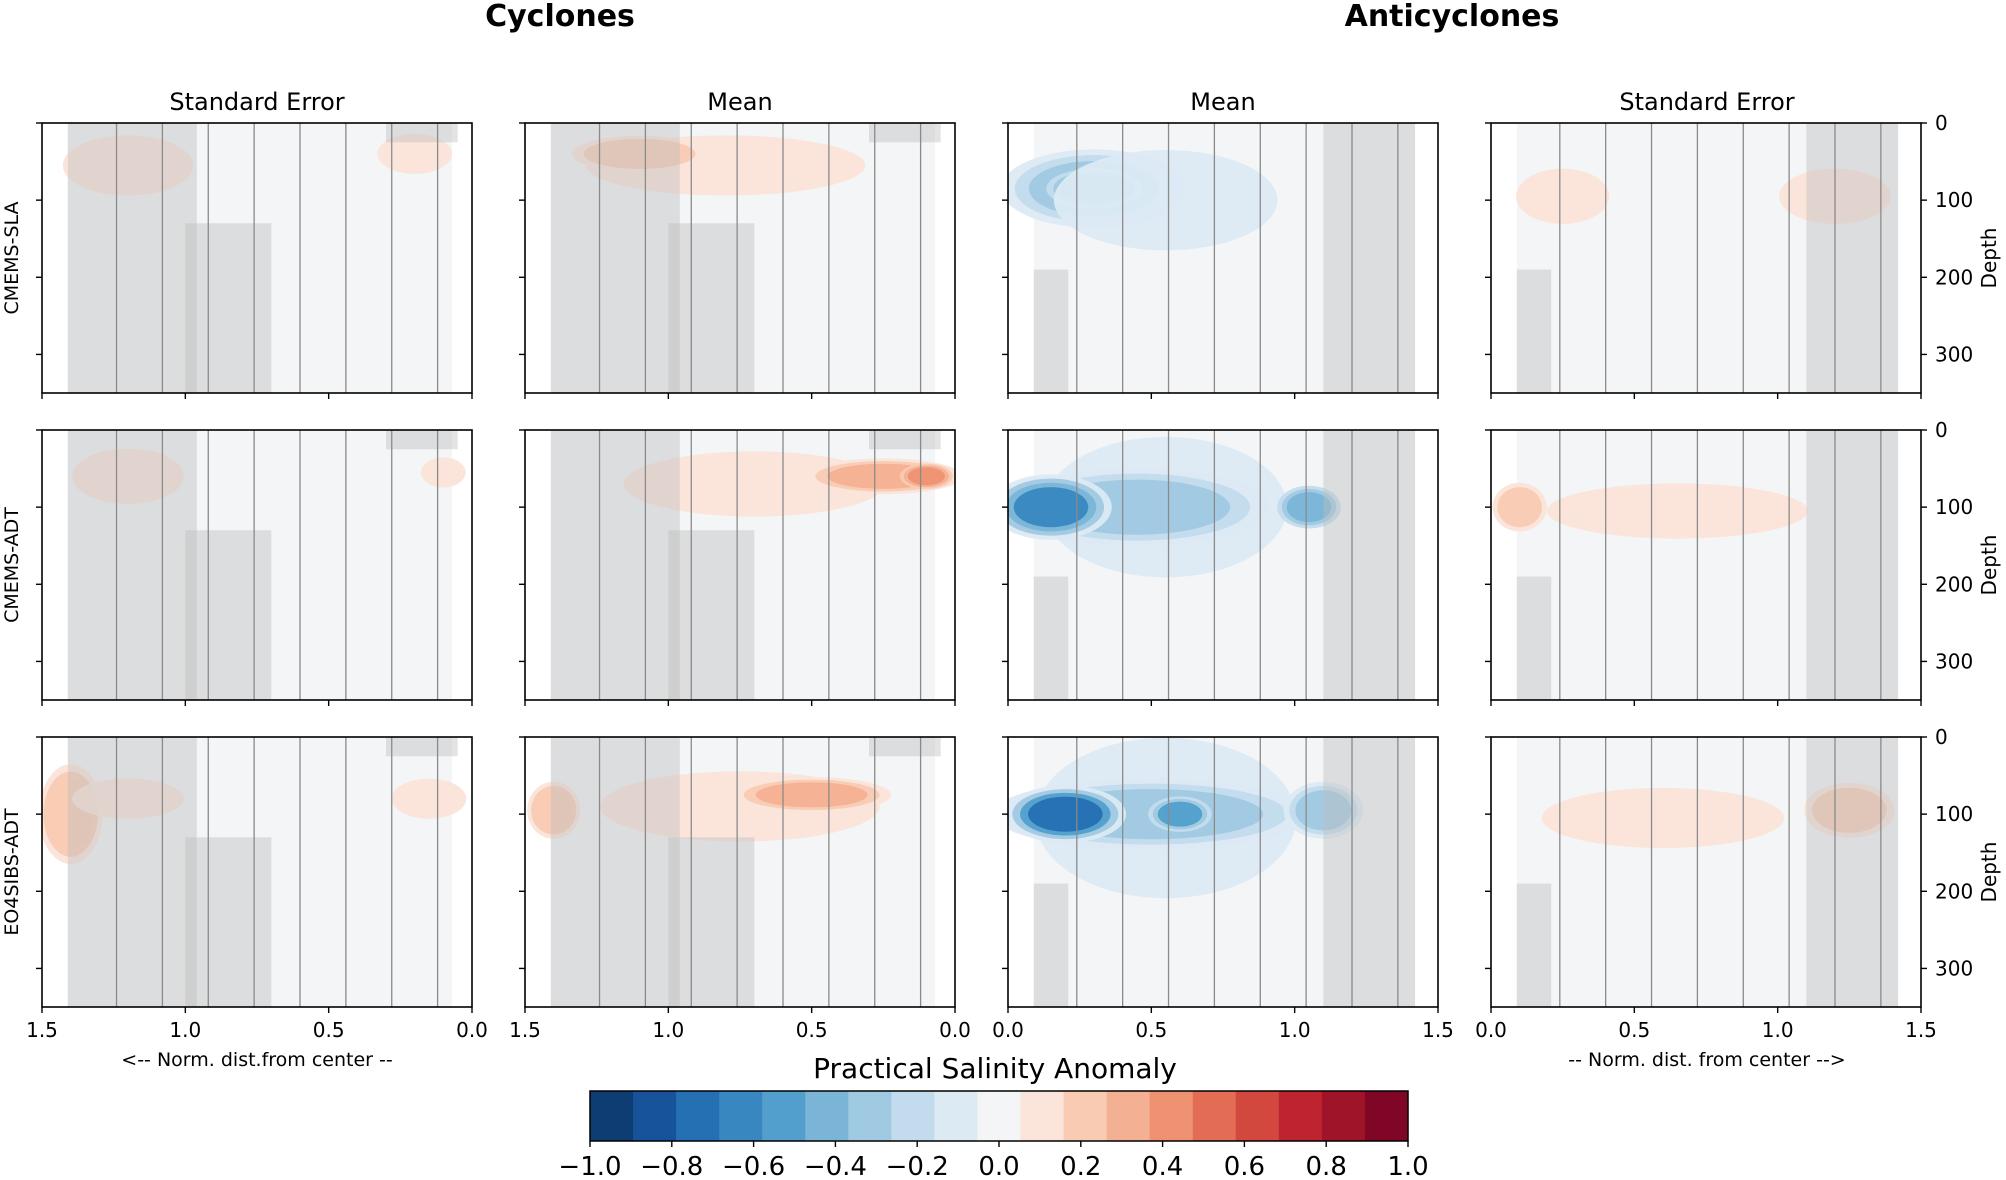  I want to click on panel-cmems-adt-anticyclone-mean, so click(1212, 565).